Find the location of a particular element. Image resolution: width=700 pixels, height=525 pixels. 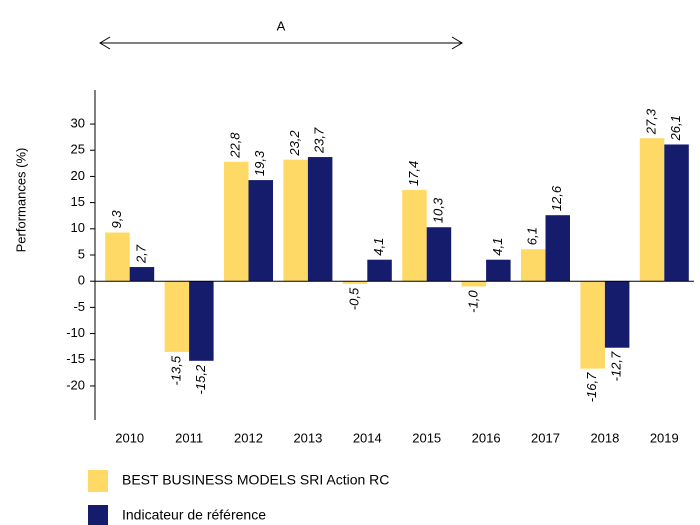

x-tick-label: 2019 is located at coordinates (664, 437).